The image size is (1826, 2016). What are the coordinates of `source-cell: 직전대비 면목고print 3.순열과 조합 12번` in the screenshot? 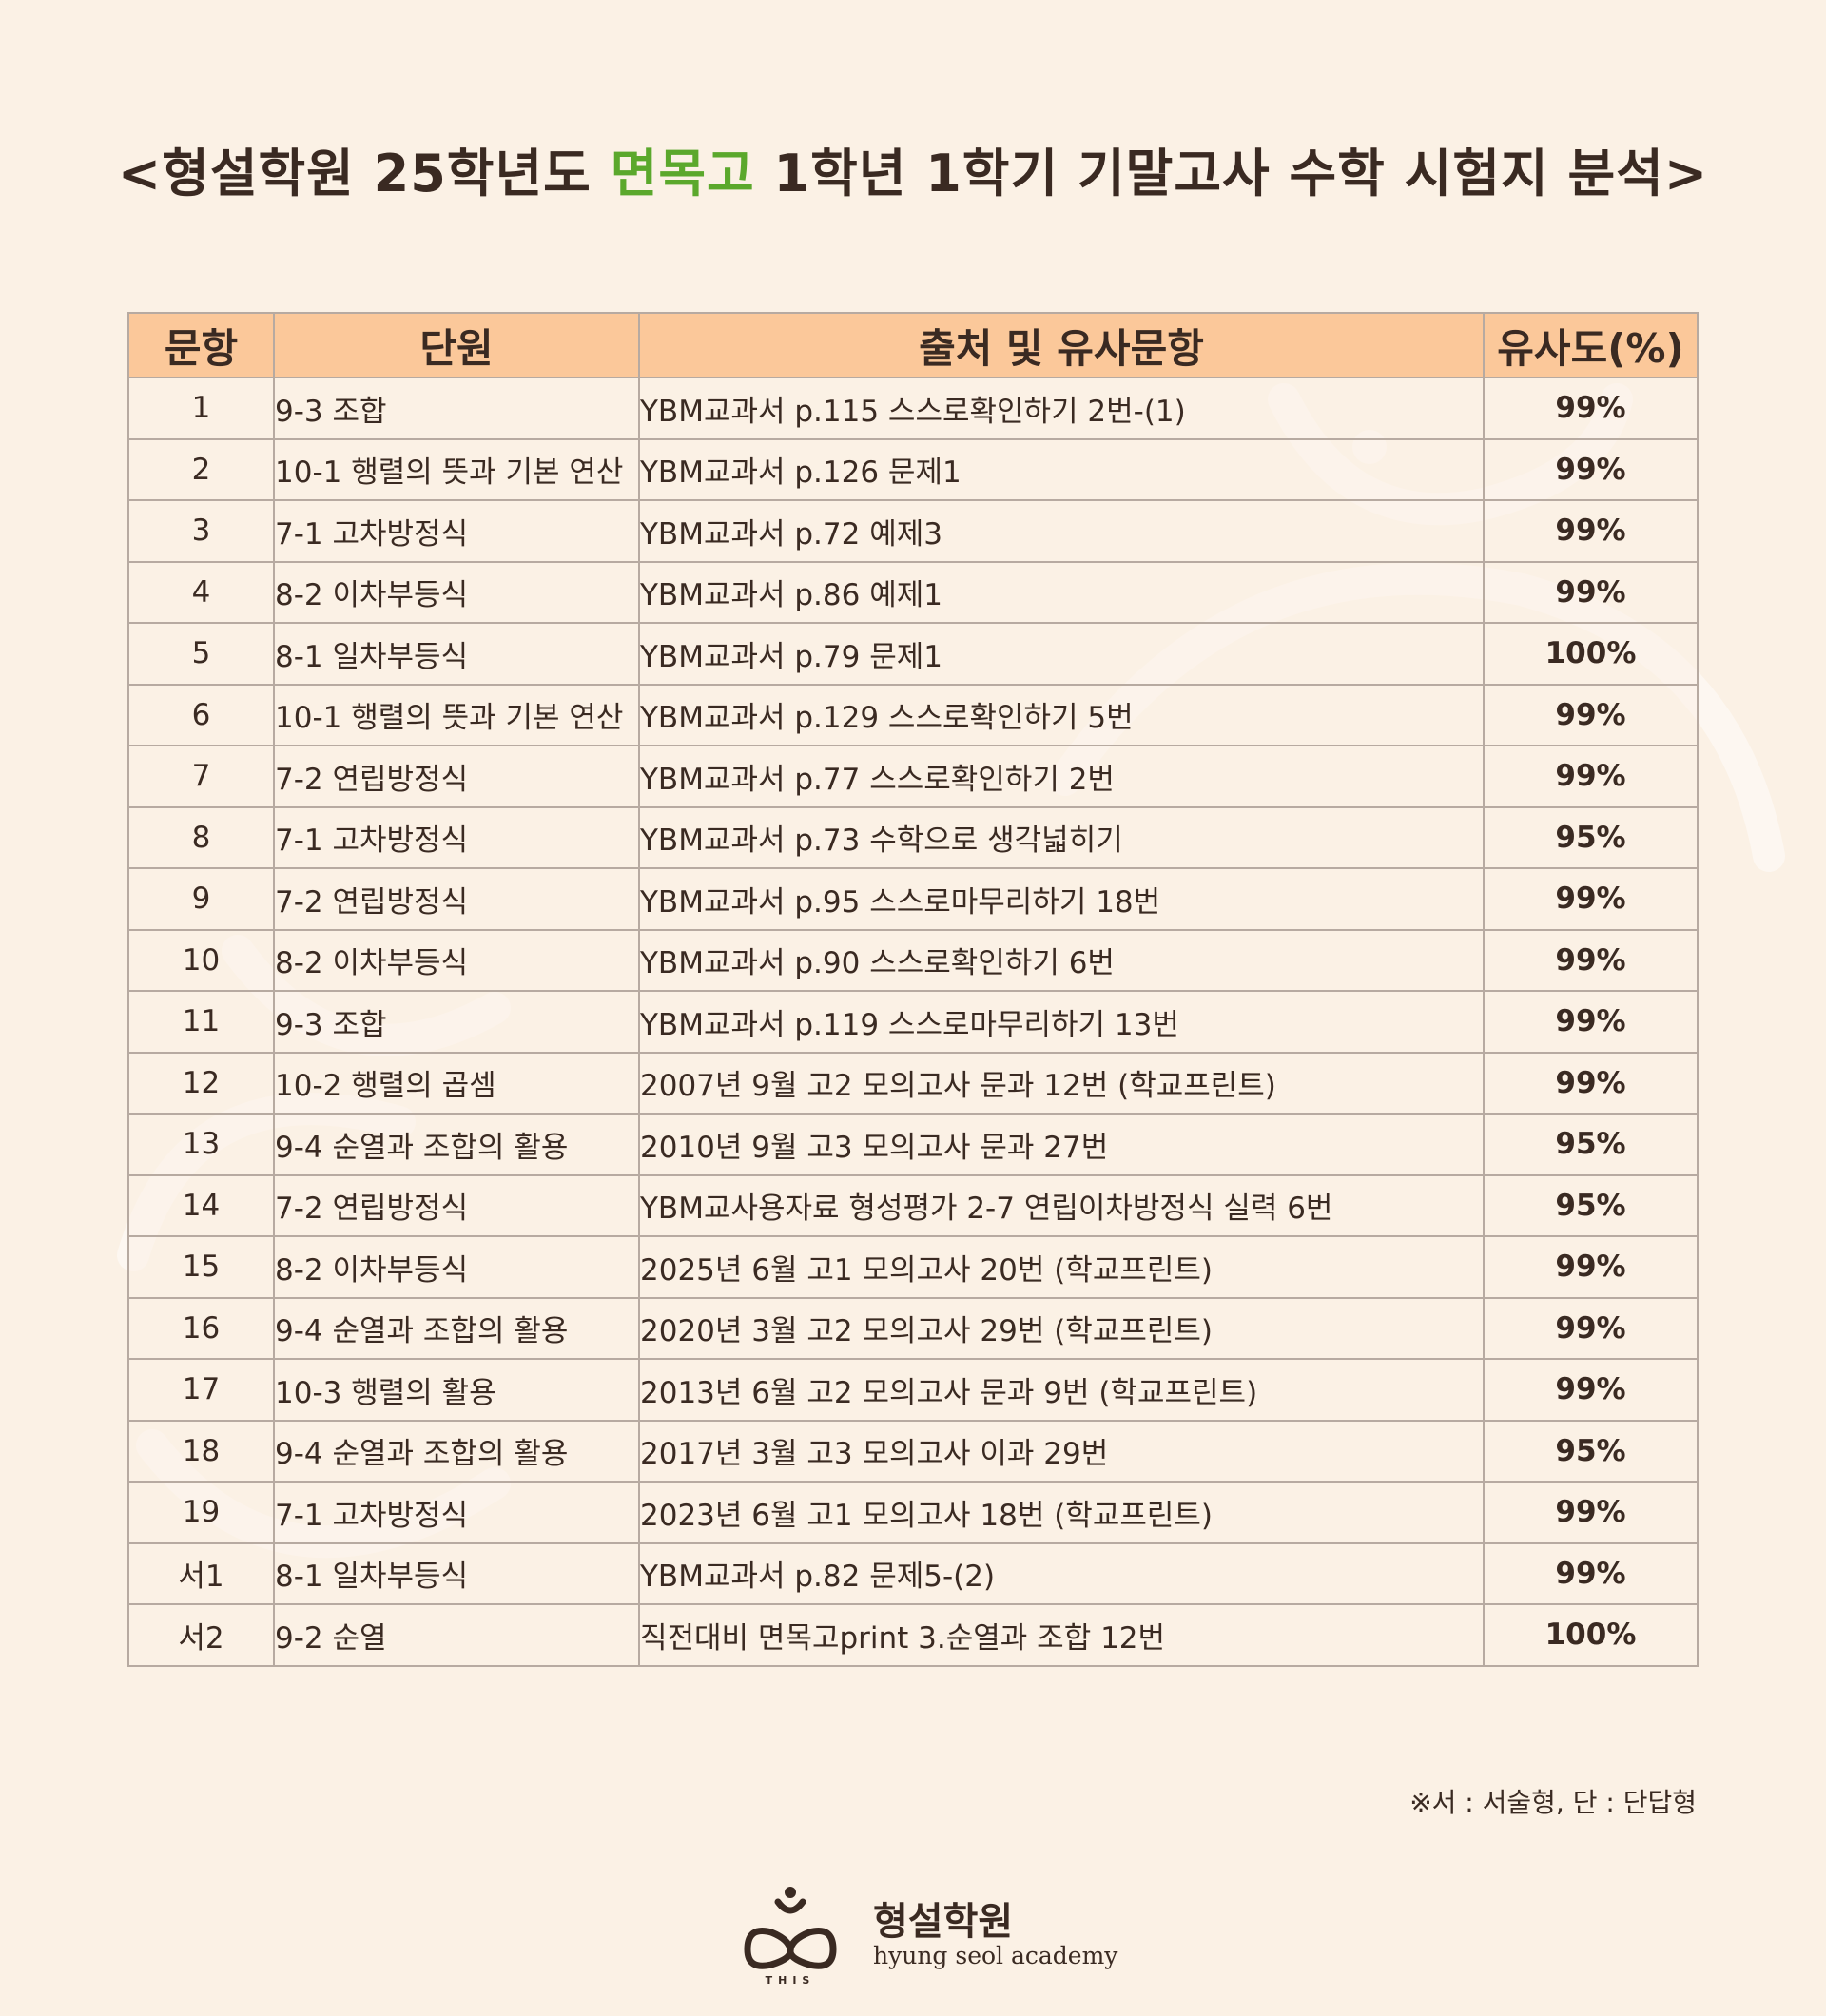 It's located at (1061, 1635).